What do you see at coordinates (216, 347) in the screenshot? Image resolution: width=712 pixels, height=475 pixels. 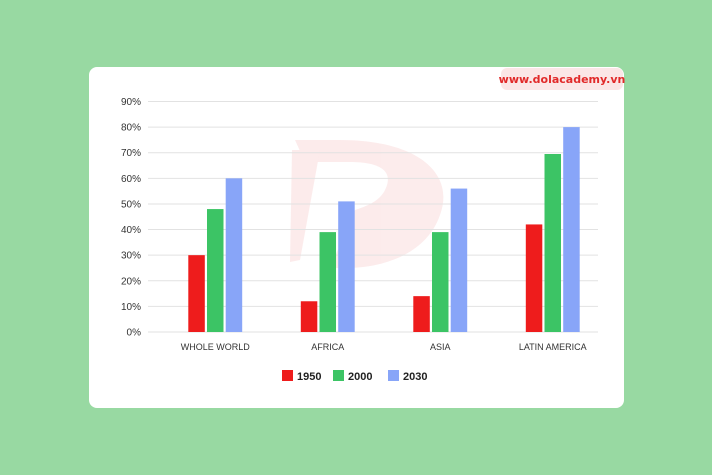 I see `x-tick-label: WHOLE WORLD` at bounding box center [216, 347].